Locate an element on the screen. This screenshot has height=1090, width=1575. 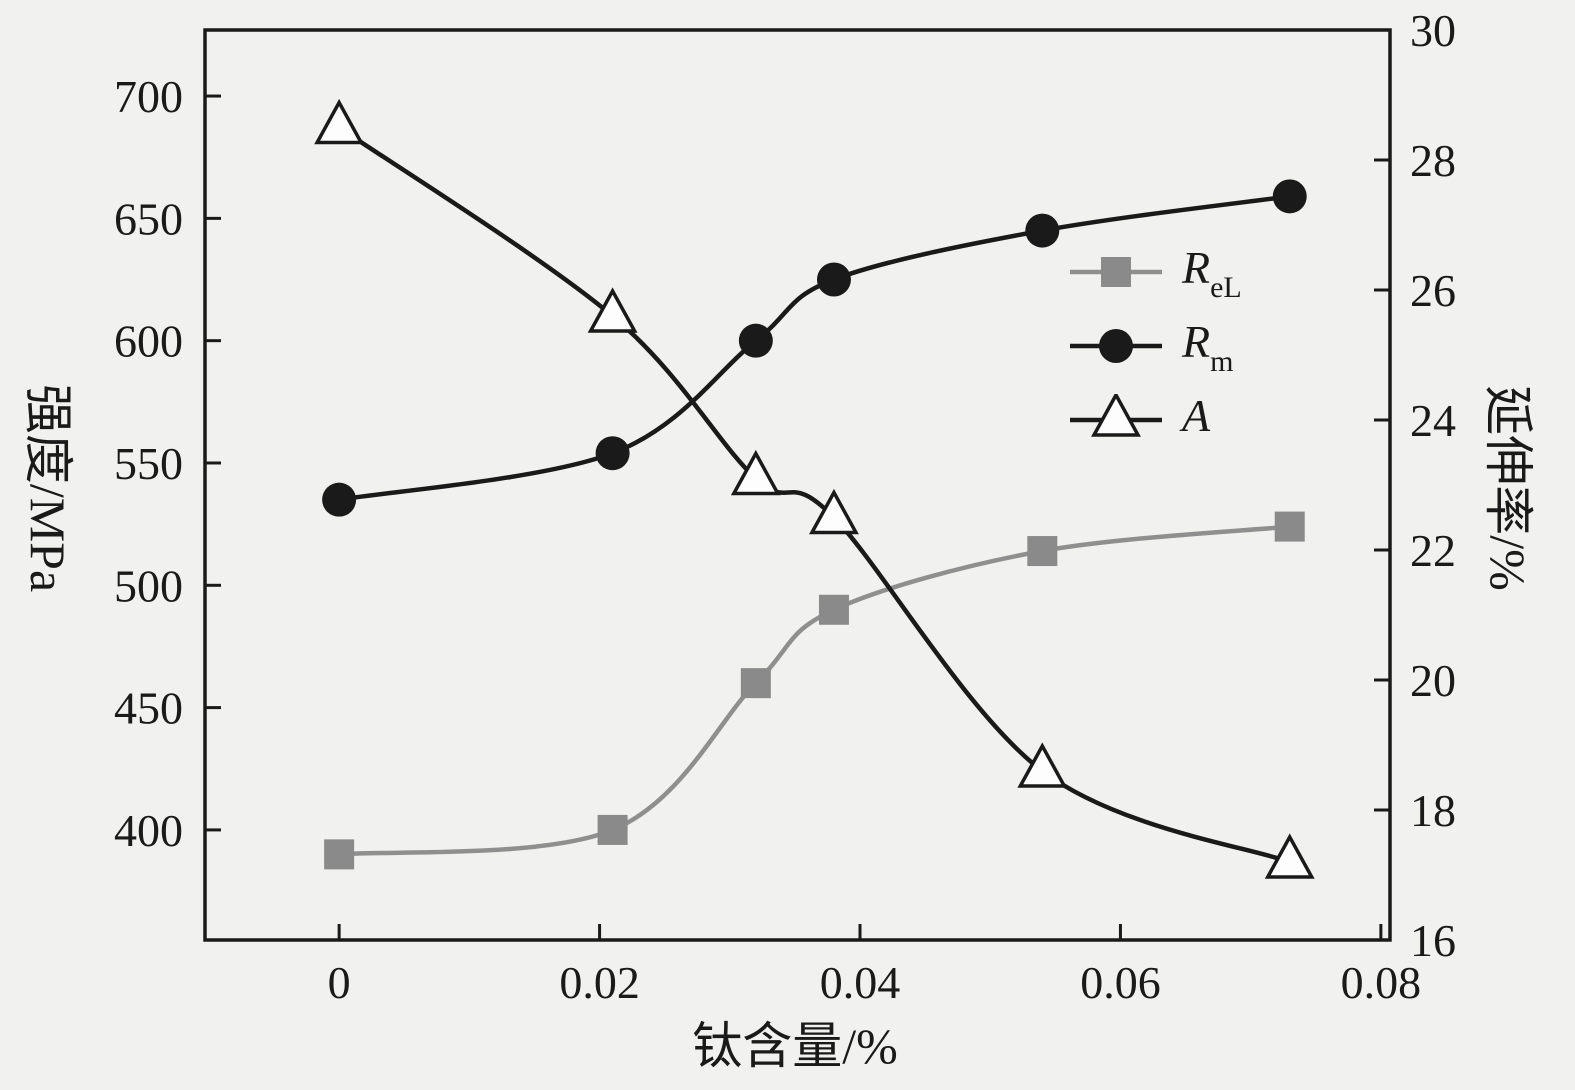
y-left-tick-label: 650 is located at coordinates (148, 218).